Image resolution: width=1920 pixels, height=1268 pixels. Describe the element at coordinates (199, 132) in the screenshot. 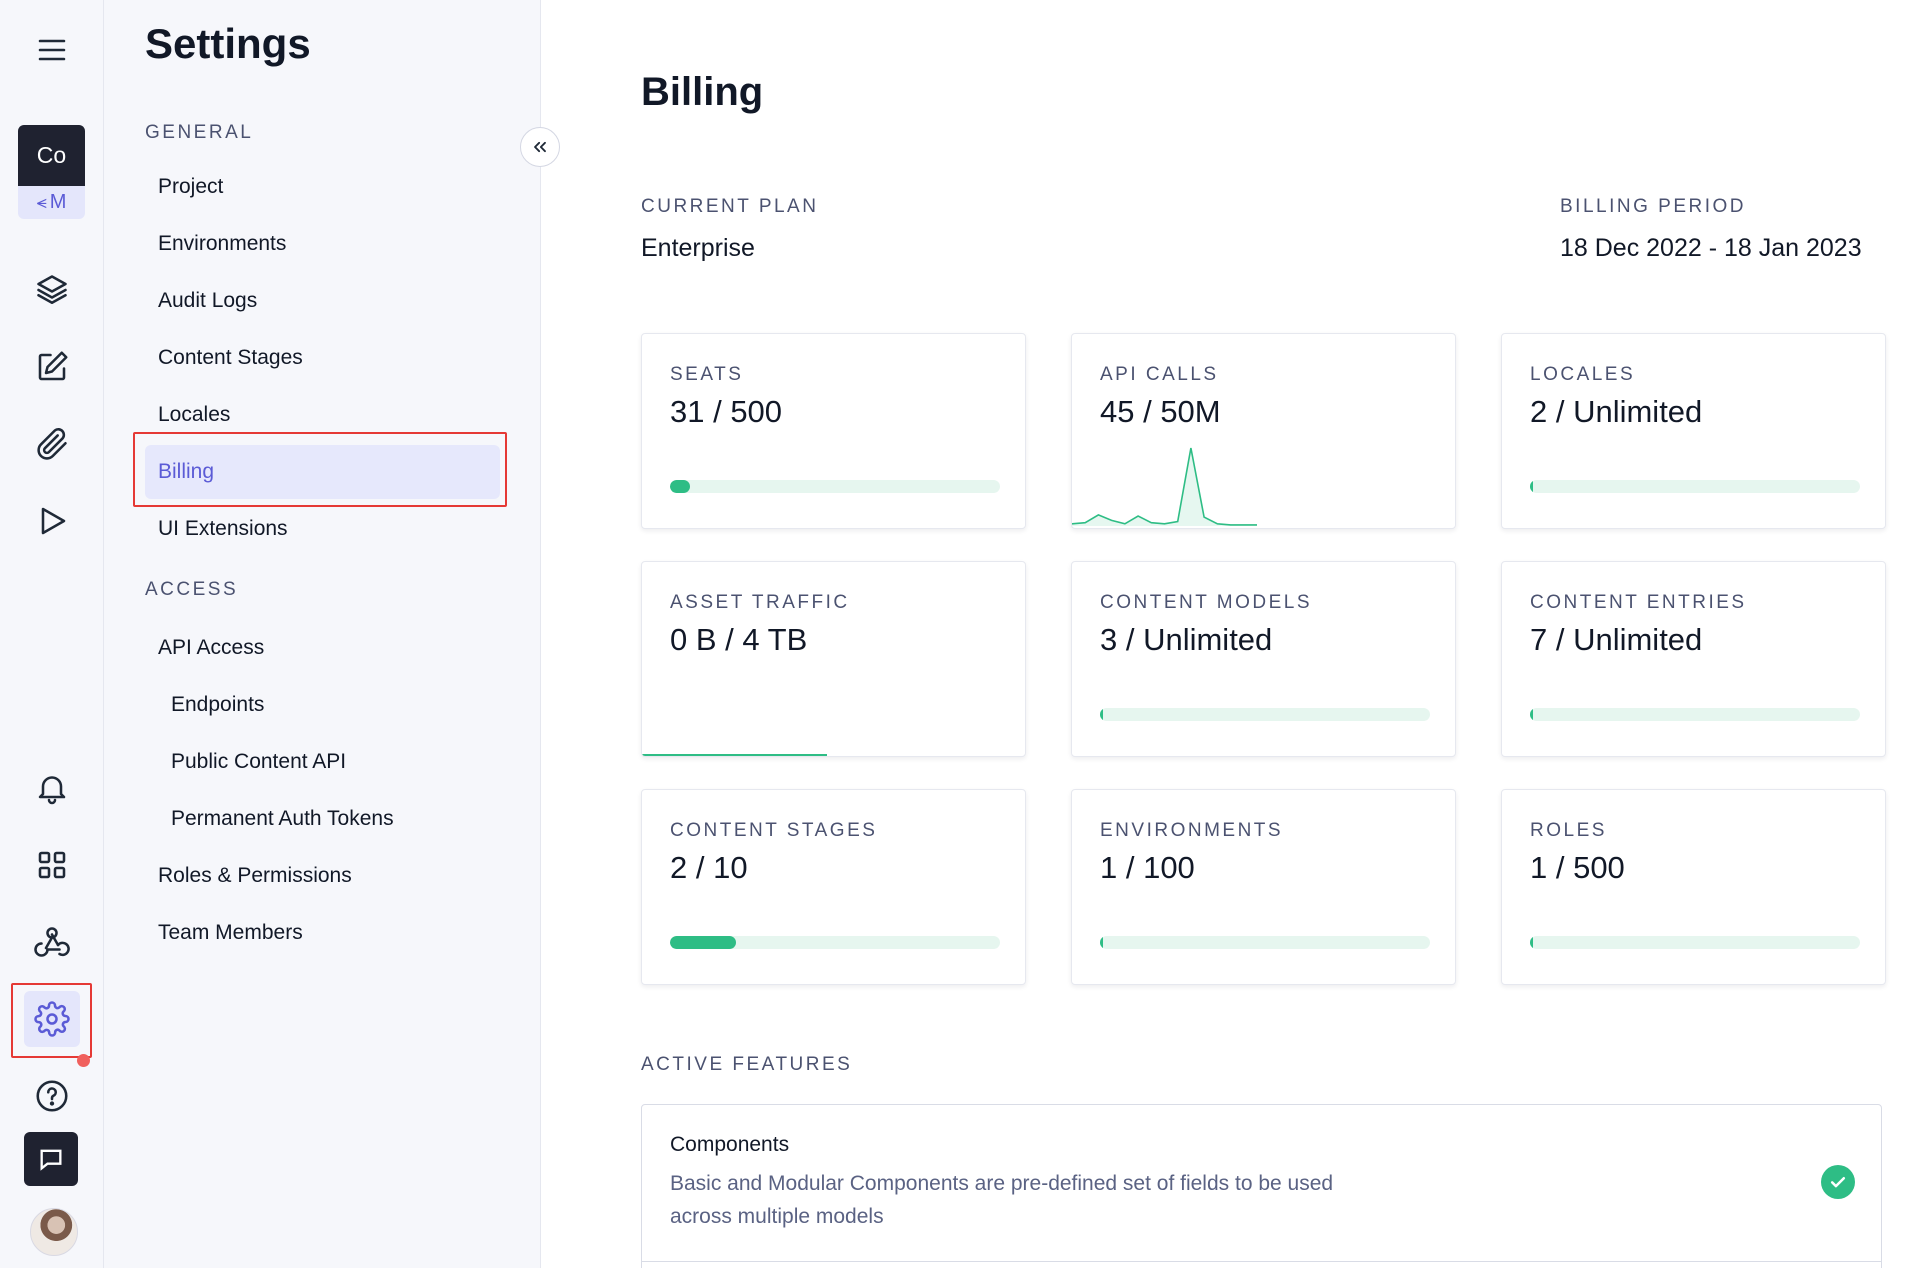

I see `general-section-label: GENERAL` at that location.